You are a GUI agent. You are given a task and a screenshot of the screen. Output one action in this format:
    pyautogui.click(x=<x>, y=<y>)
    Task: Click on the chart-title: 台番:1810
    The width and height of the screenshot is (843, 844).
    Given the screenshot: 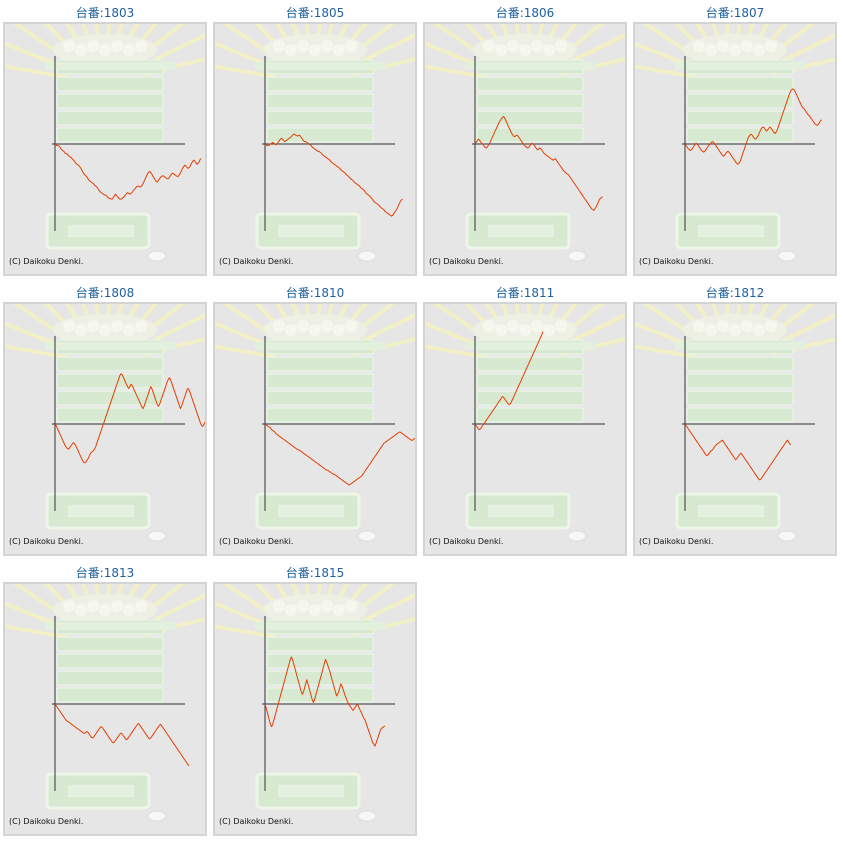 What is the action you would take?
    pyautogui.click(x=315, y=293)
    